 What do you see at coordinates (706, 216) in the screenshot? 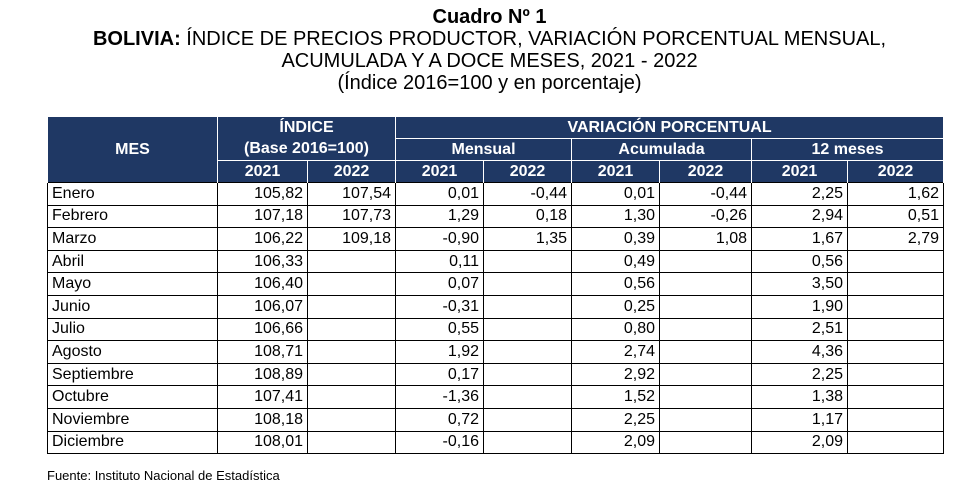
I see `cell-value: -0,26` at bounding box center [706, 216].